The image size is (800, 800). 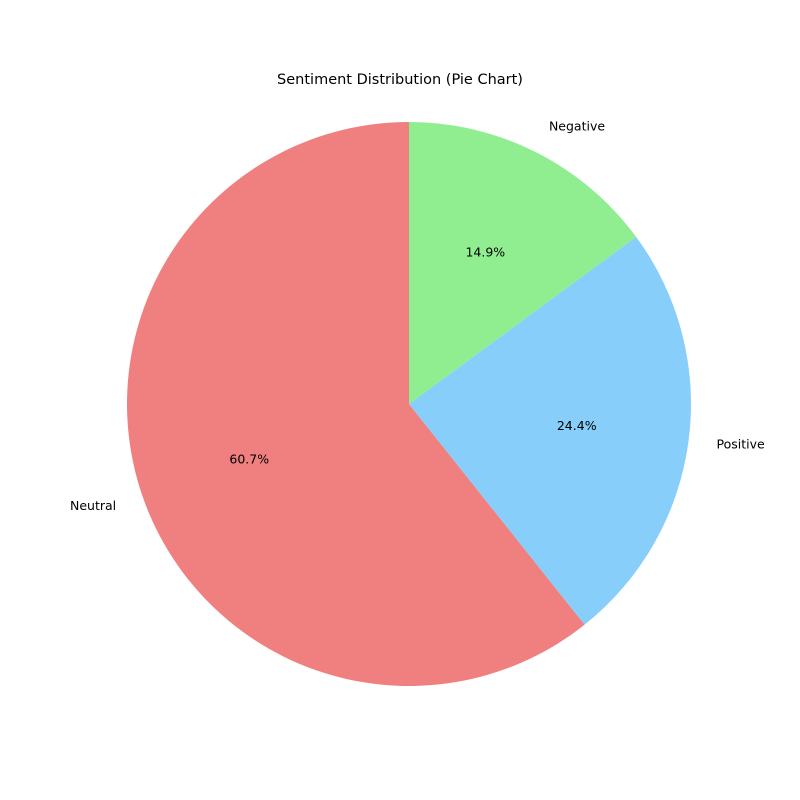 What do you see at coordinates (577, 425) in the screenshot?
I see `pct-label-positive: 24.4%` at bounding box center [577, 425].